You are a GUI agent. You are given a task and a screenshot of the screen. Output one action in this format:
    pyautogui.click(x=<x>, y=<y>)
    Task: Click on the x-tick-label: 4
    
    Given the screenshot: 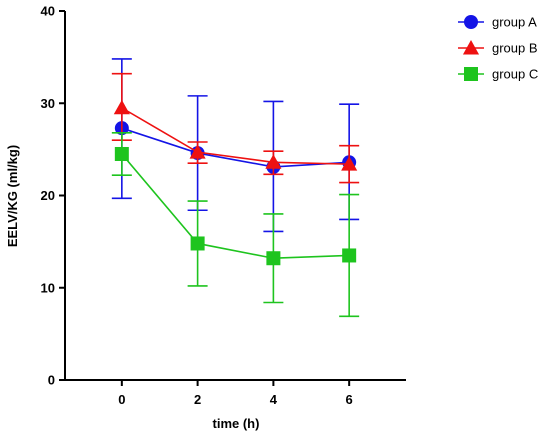 What is the action you would take?
    pyautogui.click(x=274, y=399)
    